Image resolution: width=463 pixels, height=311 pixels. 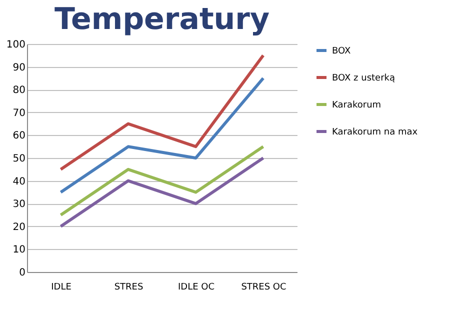 I want to click on y-tick-label: 80, so click(x=19, y=90).